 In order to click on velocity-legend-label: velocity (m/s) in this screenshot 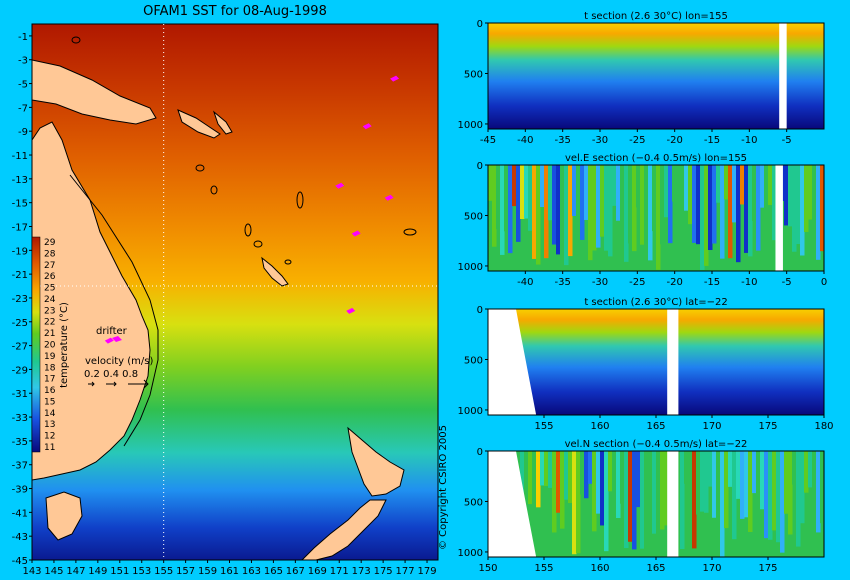, I will do `click(119, 361)`.